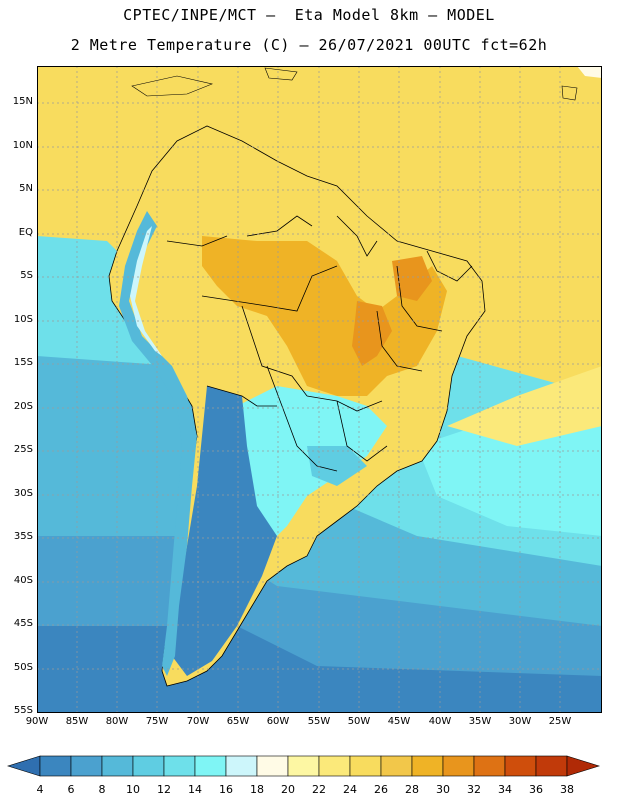 The height and width of the screenshot is (800, 618). I want to click on lat-label-55s: 55S, so click(23, 710).